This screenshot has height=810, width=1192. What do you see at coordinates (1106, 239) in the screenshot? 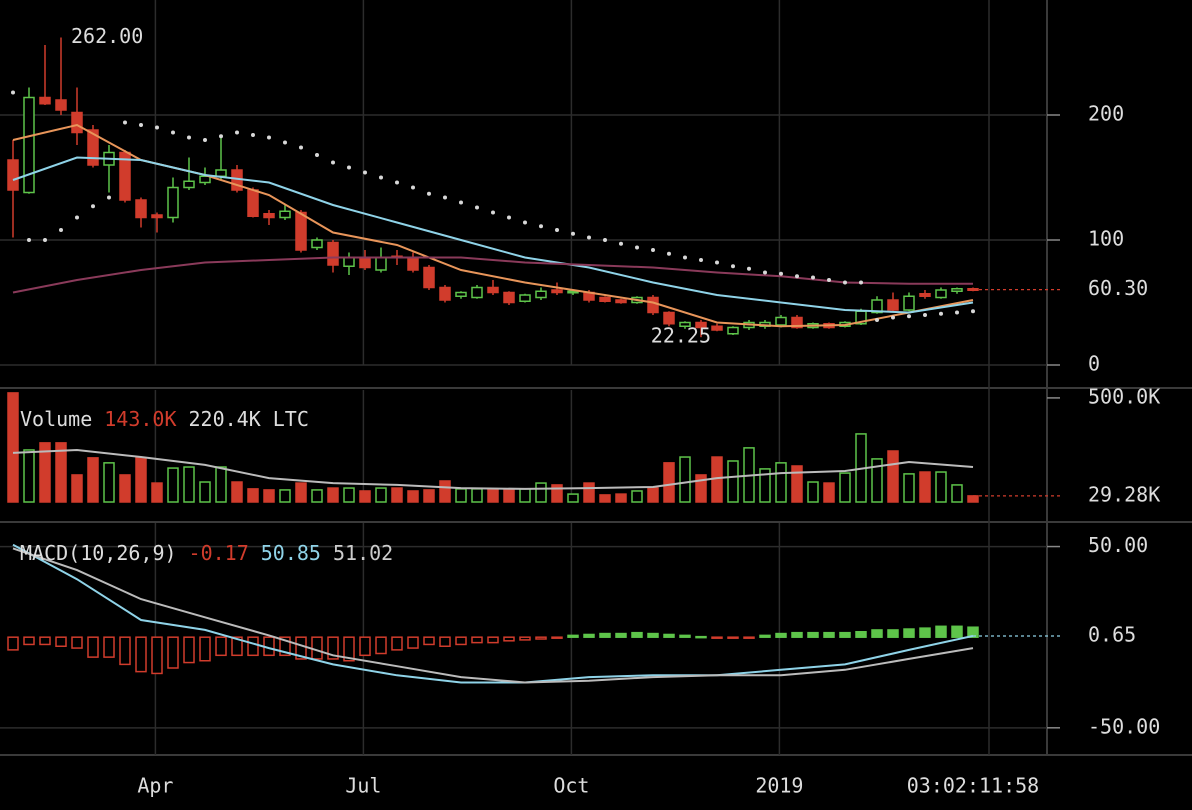
I see `y-tick-label: 100` at bounding box center [1106, 239].